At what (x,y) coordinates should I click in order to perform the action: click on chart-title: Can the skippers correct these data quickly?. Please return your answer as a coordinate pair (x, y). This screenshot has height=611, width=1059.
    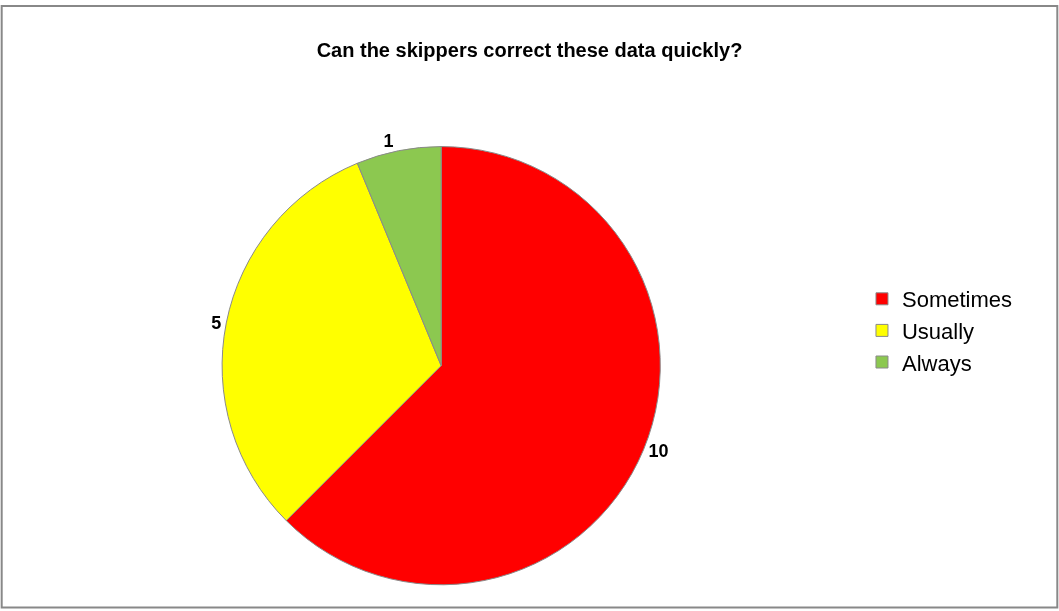
    Looking at the image, I should click on (529, 49).